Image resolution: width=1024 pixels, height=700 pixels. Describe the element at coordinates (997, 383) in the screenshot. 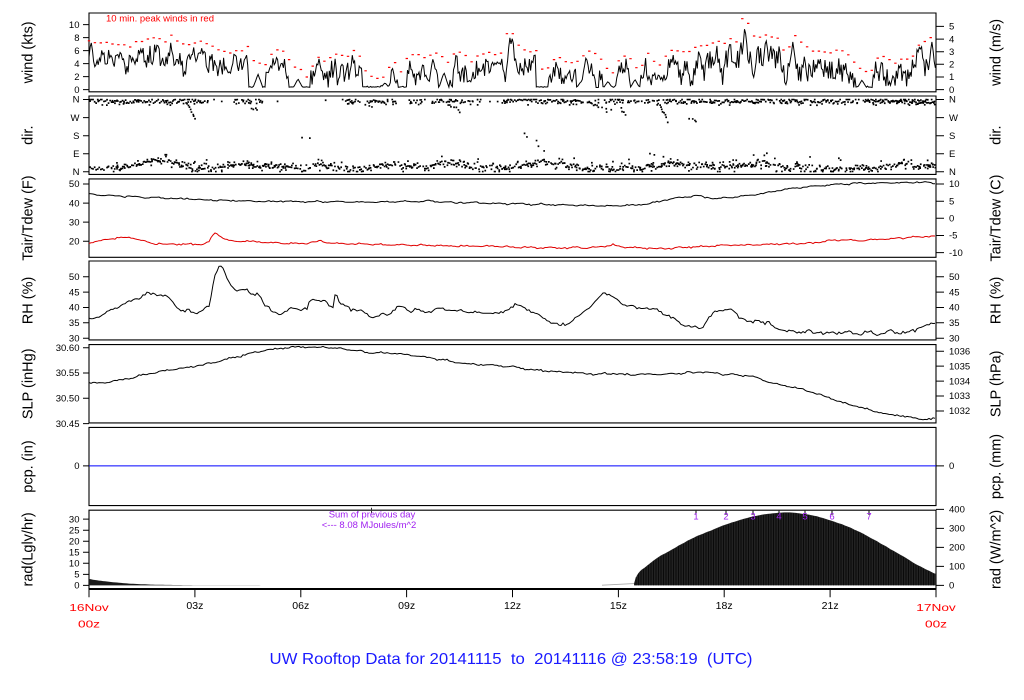

I see `svg-text: SLP (hPa)` at that location.